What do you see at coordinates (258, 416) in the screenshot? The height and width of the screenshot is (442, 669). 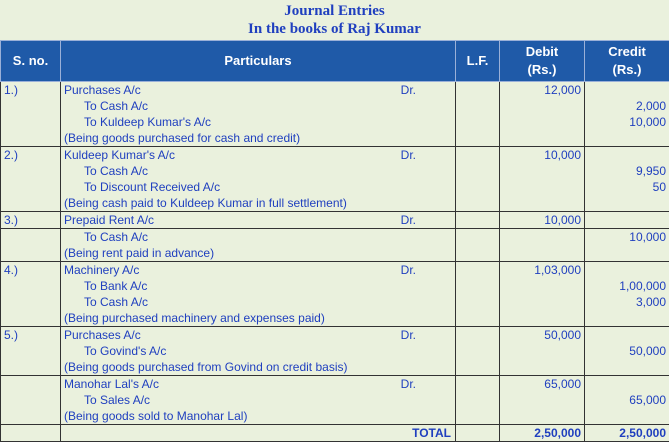 I see `narration: (Being goods sold to Manohar Lal)` at bounding box center [258, 416].